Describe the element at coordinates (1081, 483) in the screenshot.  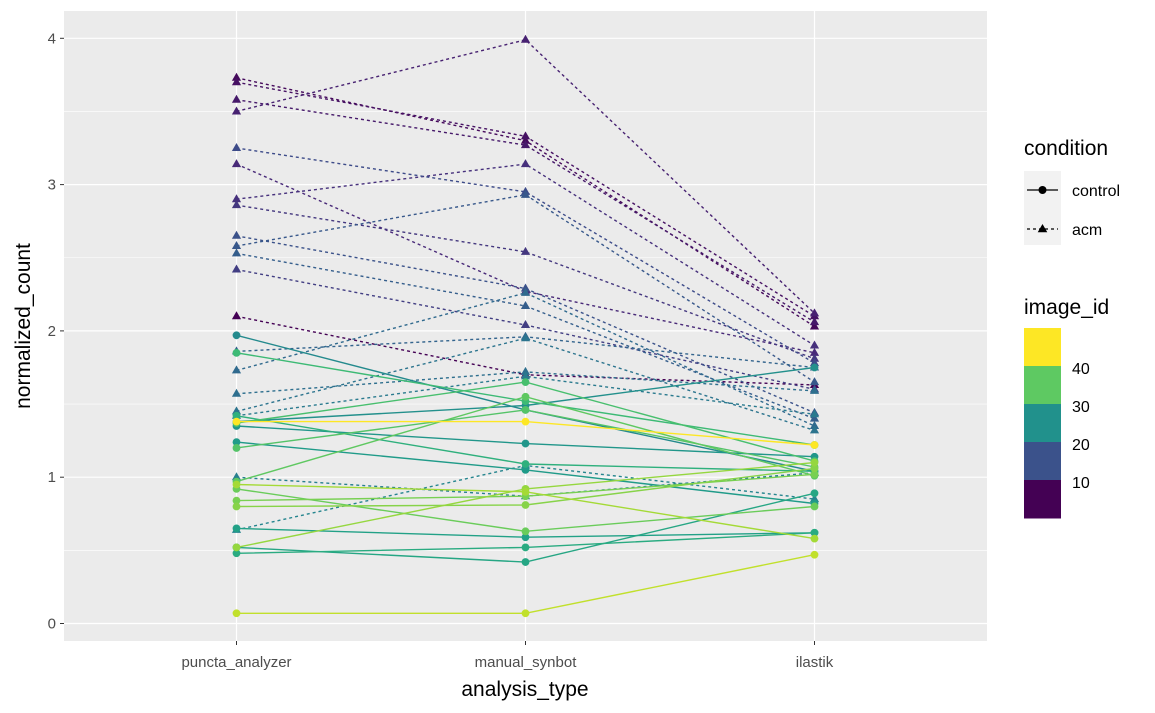
I see `legend-image-id-label-10: 10` at that location.